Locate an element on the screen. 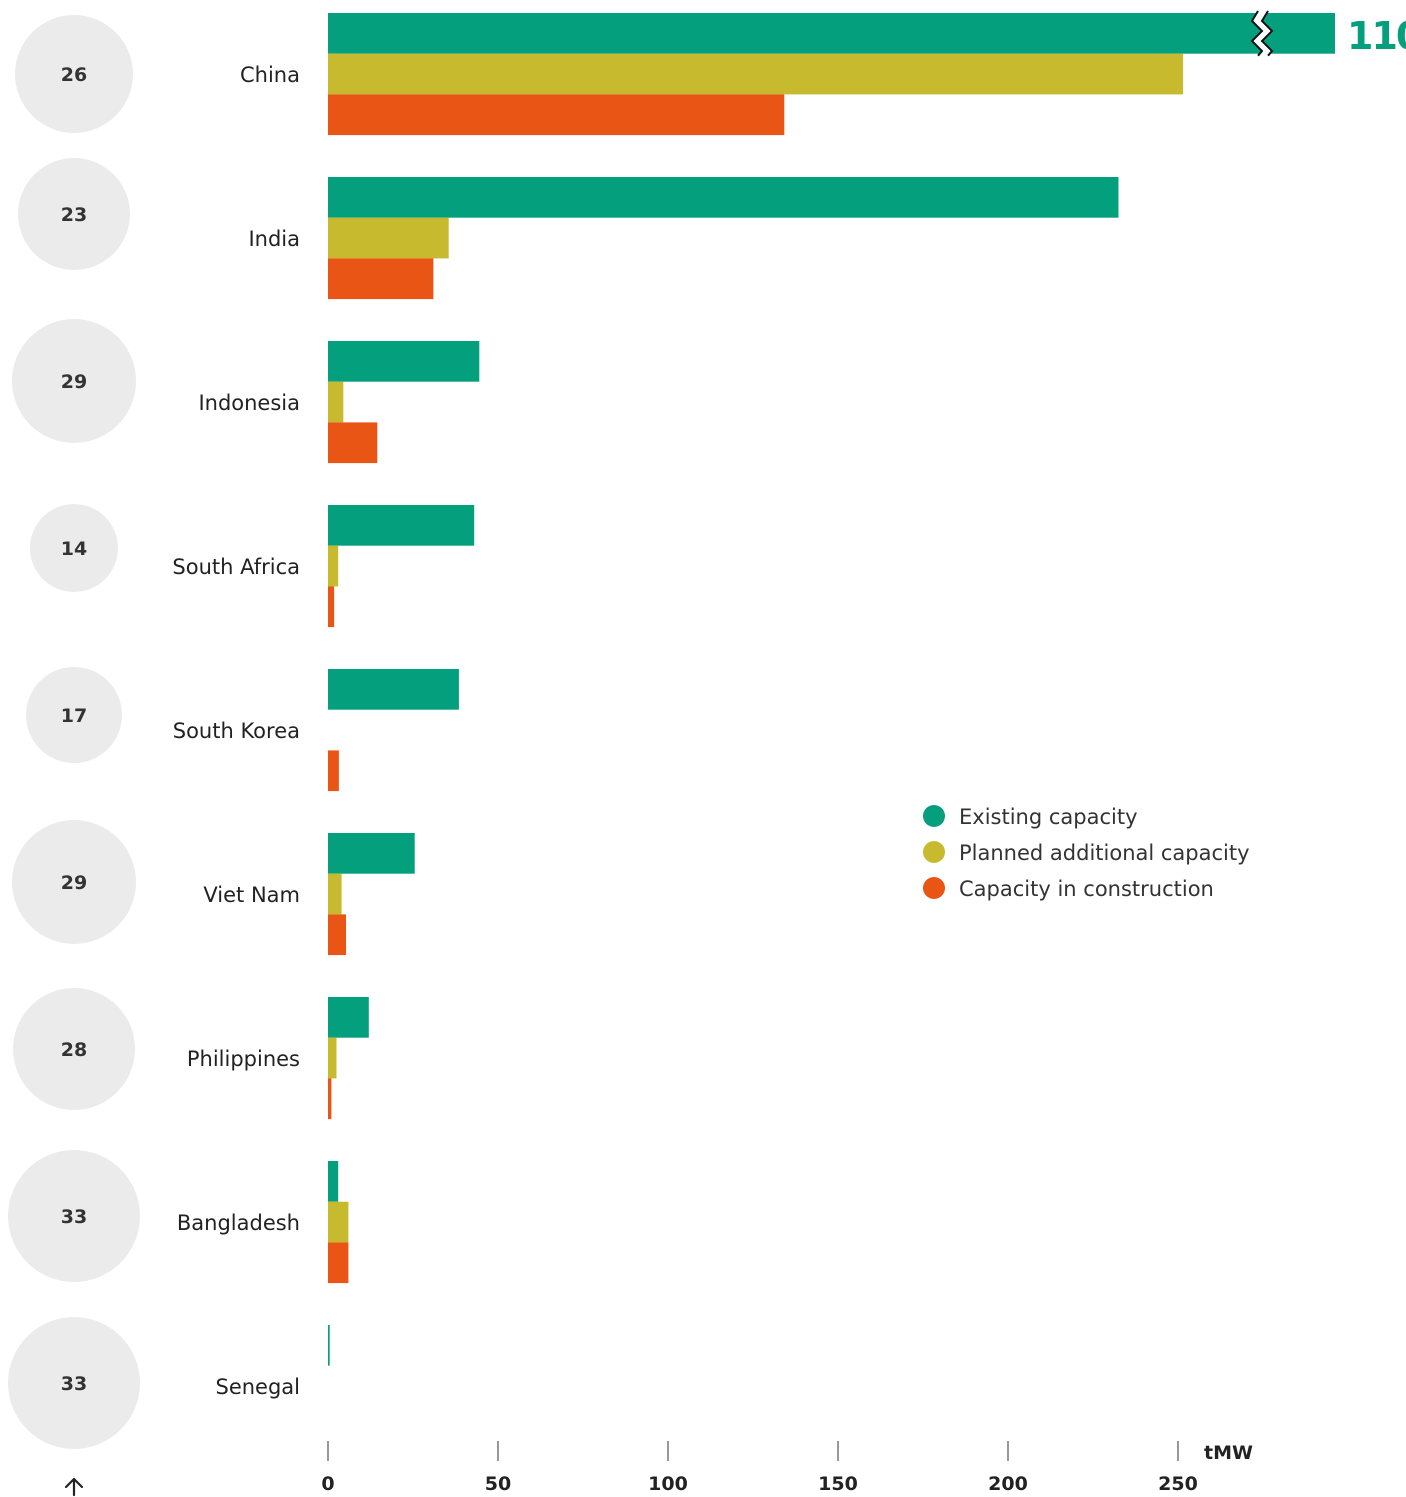  row-bangladesh: 33 Bangladesh is located at coordinates (178, 1217).